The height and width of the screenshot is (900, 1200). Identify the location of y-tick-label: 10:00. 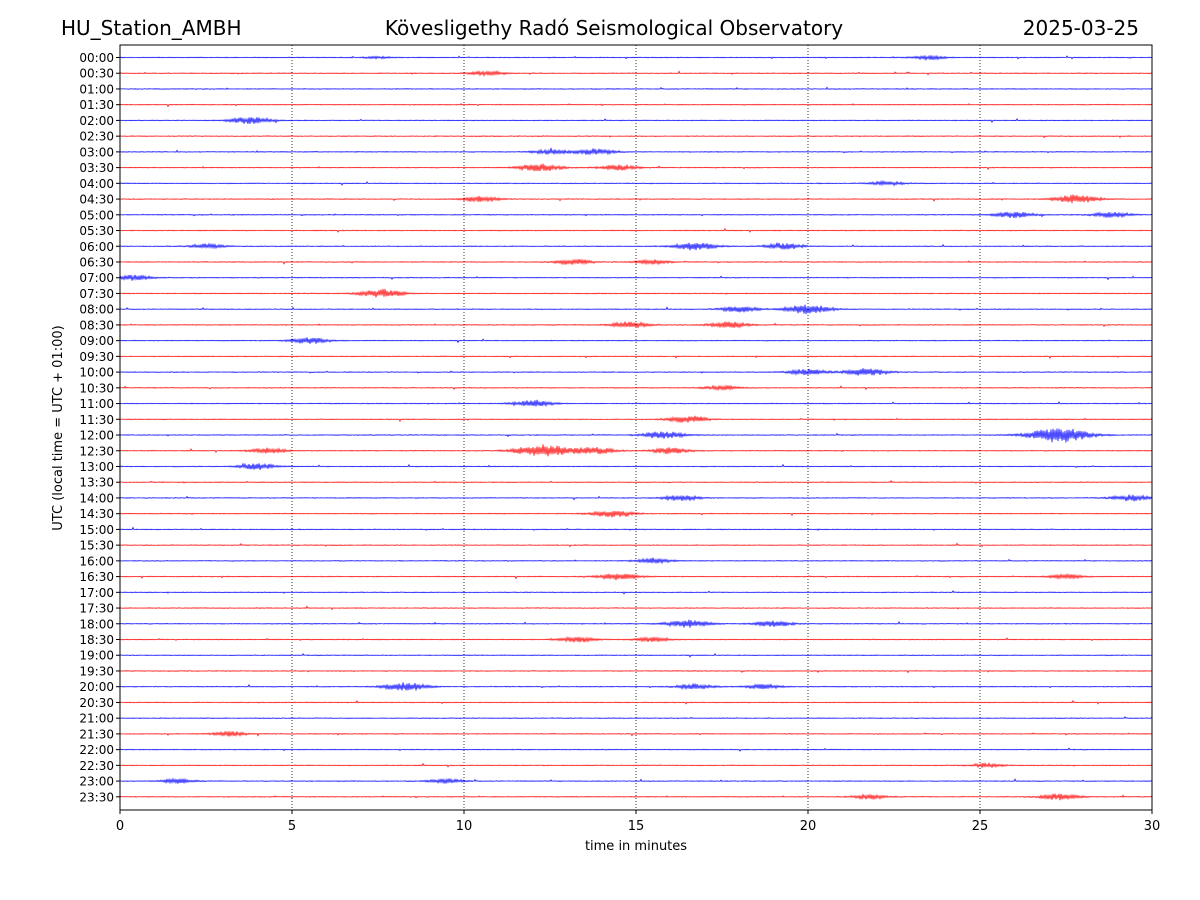
(96, 373).